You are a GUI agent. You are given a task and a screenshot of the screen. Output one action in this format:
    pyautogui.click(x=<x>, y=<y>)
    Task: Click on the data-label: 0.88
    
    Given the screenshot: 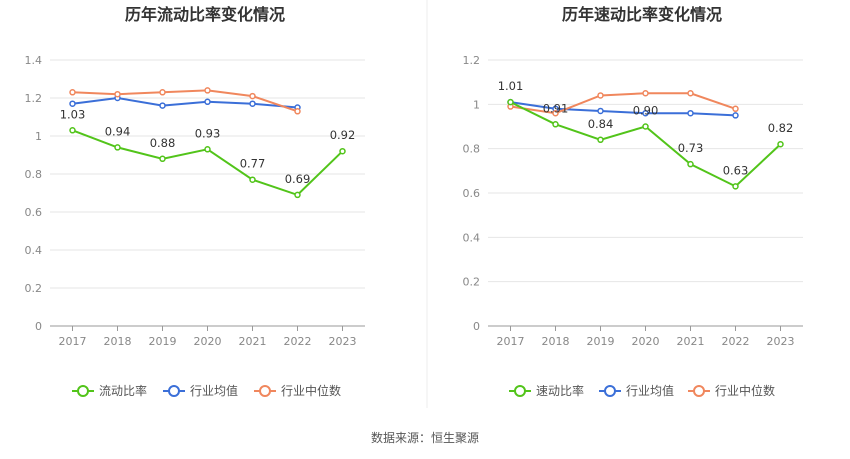 What is the action you would take?
    pyautogui.click(x=163, y=143)
    